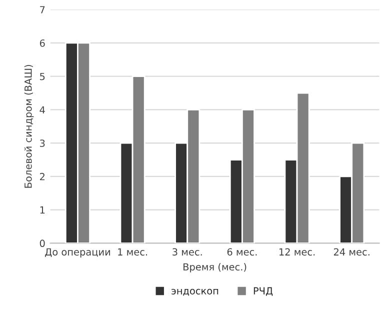 Image resolution: width=387 pixels, height=320 pixels. Describe the element at coordinates (242, 252) in the screenshot. I see `x-tick-label: 6 мес.` at that location.